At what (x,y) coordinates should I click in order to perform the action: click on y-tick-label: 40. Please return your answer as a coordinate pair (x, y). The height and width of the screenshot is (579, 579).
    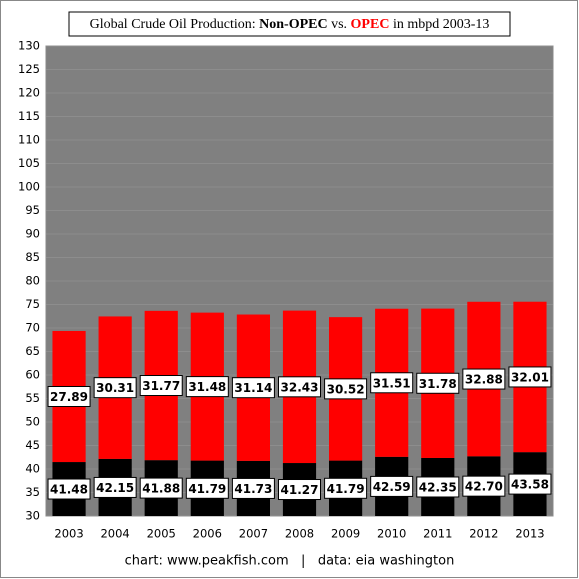
    Looking at the image, I should click on (32, 469).